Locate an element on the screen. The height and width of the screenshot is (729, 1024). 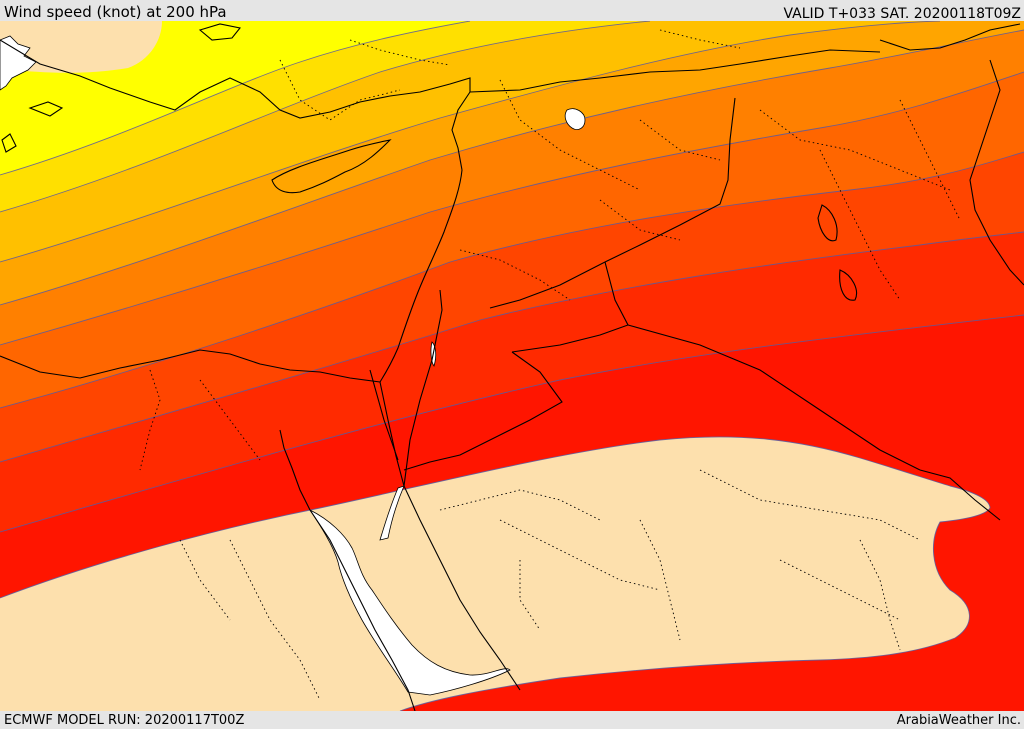
red-sea-water is located at coordinates (409, 602).